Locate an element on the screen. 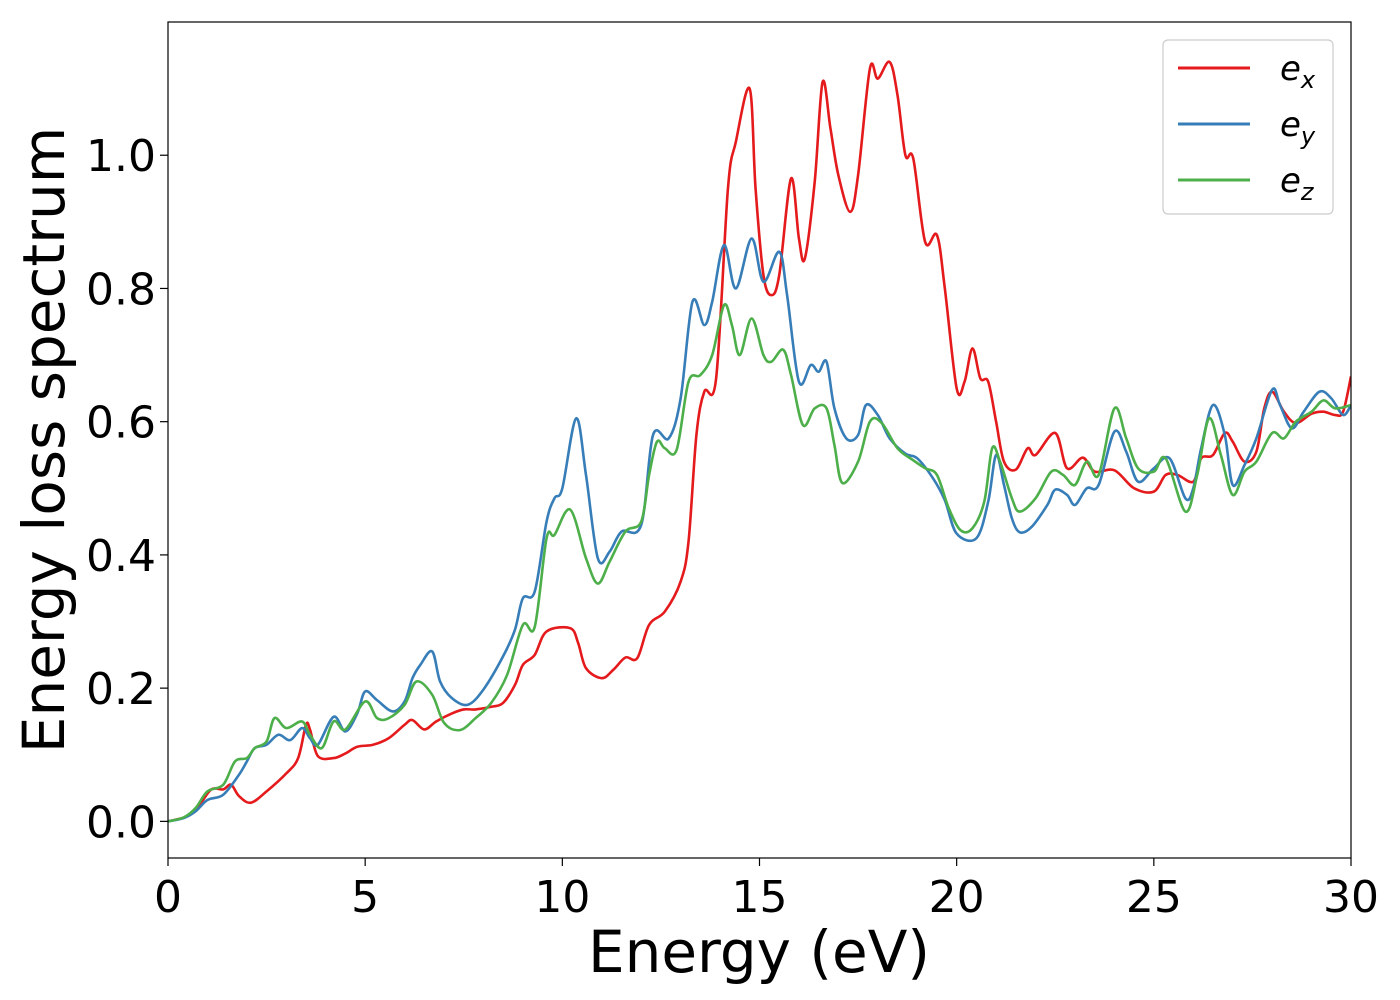 This screenshot has height=1000, width=1400. y-tick-label: 0.0 is located at coordinates (121, 822).